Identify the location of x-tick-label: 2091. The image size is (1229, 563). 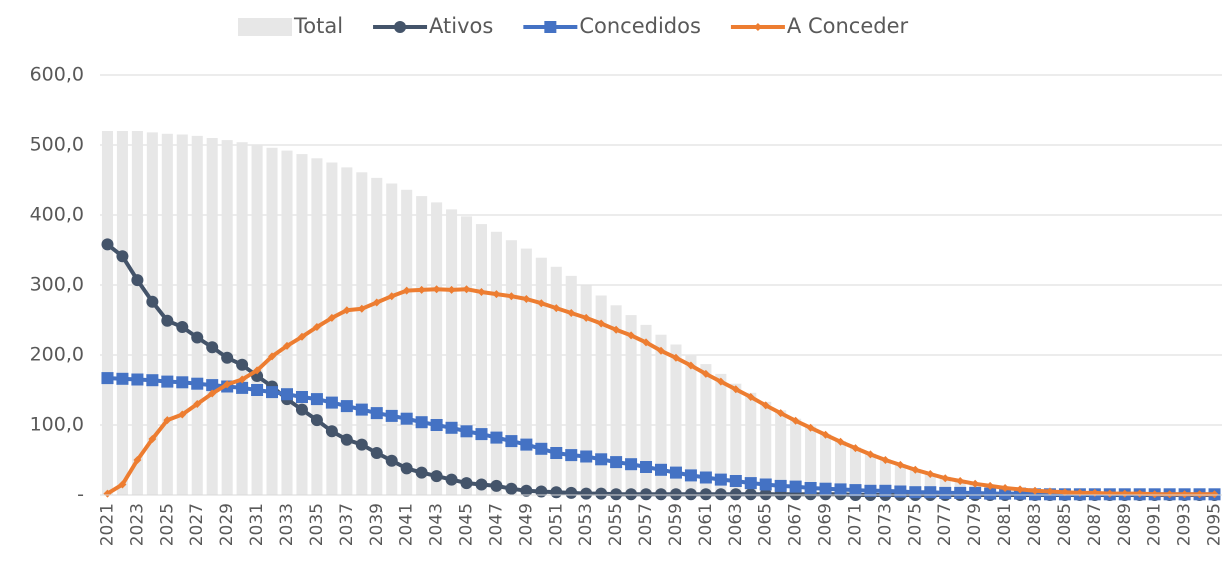
(1155, 524).